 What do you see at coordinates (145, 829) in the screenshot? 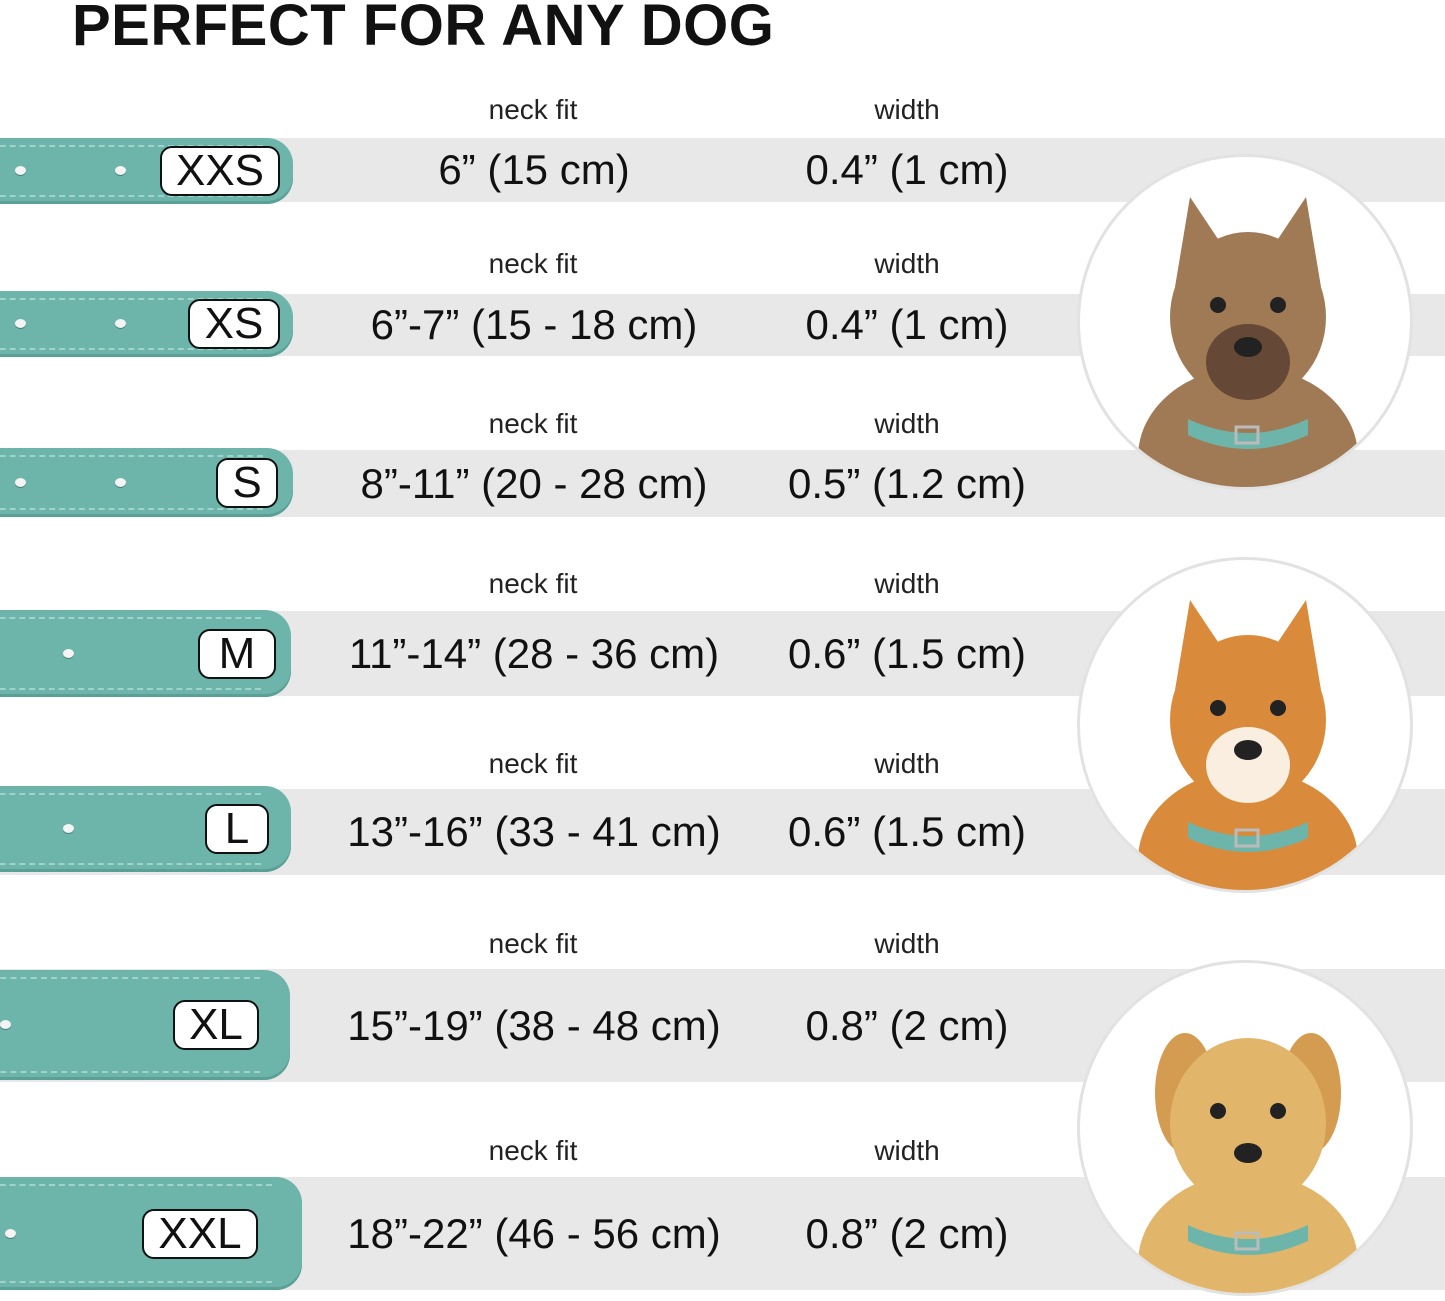
I see `collar-illustration: L` at bounding box center [145, 829].